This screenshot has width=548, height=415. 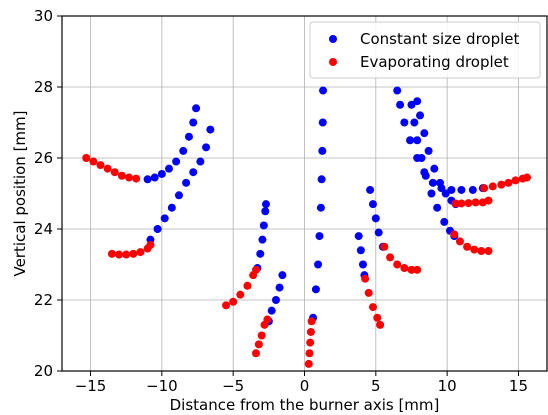 I want to click on y-tick-label: 22, so click(x=43, y=300).